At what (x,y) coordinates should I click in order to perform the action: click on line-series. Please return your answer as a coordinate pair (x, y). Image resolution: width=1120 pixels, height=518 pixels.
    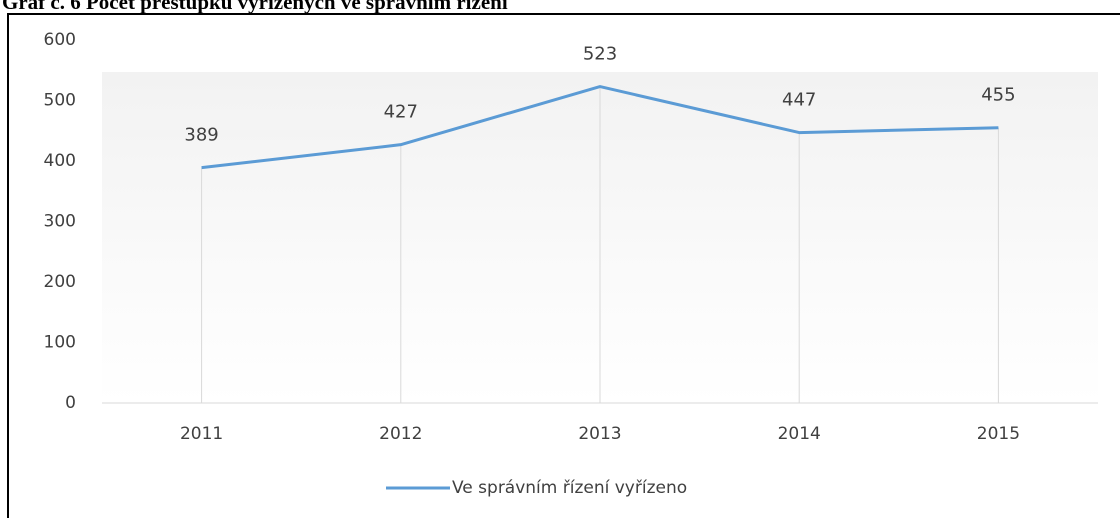
    Looking at the image, I should click on (600, 127).